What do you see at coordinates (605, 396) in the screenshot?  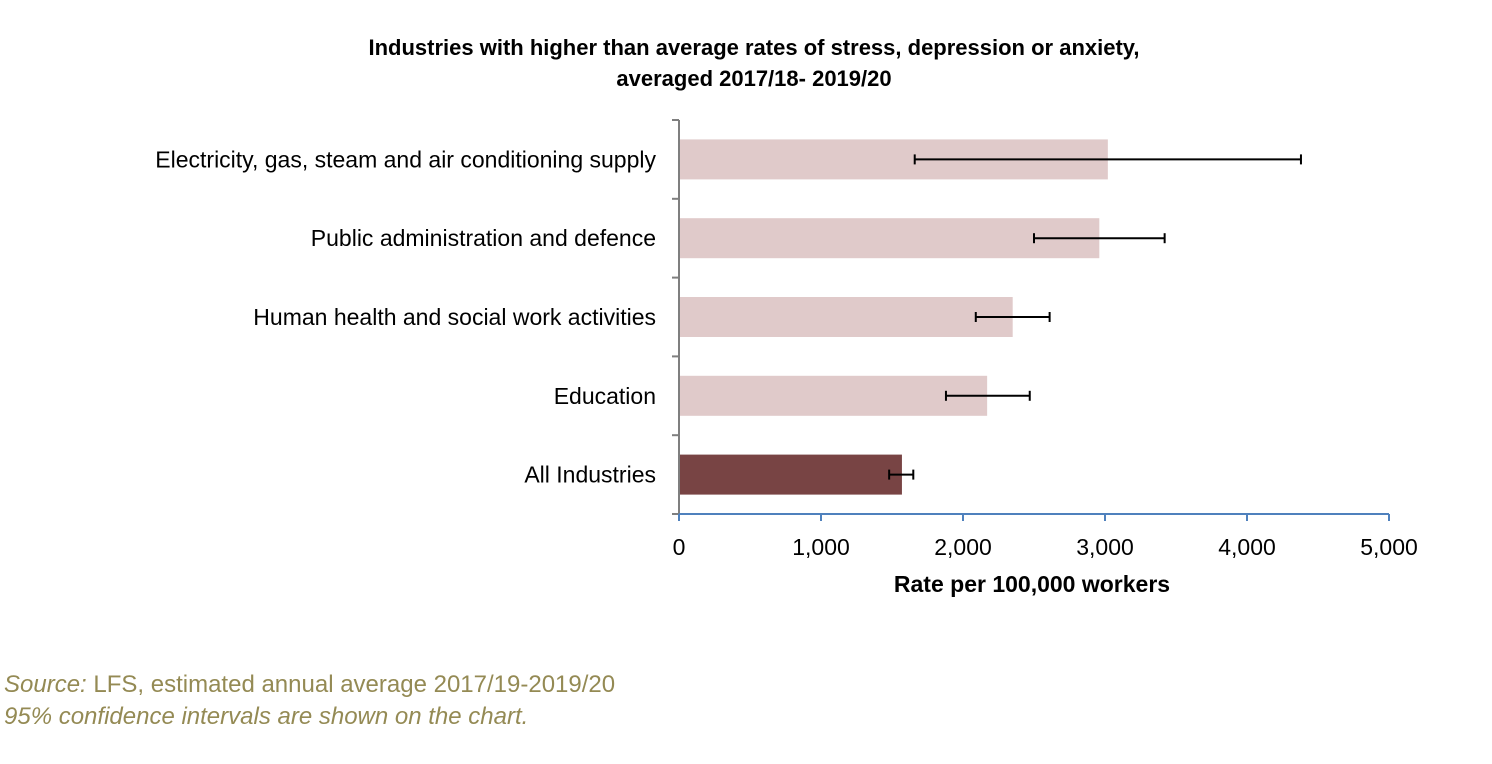 I see `category-label: Education` at bounding box center [605, 396].